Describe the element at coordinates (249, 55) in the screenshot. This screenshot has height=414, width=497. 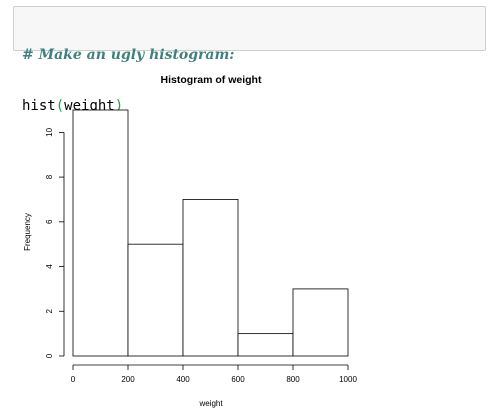
I see `code-comment-line: # Make an ugly histogram:` at that location.